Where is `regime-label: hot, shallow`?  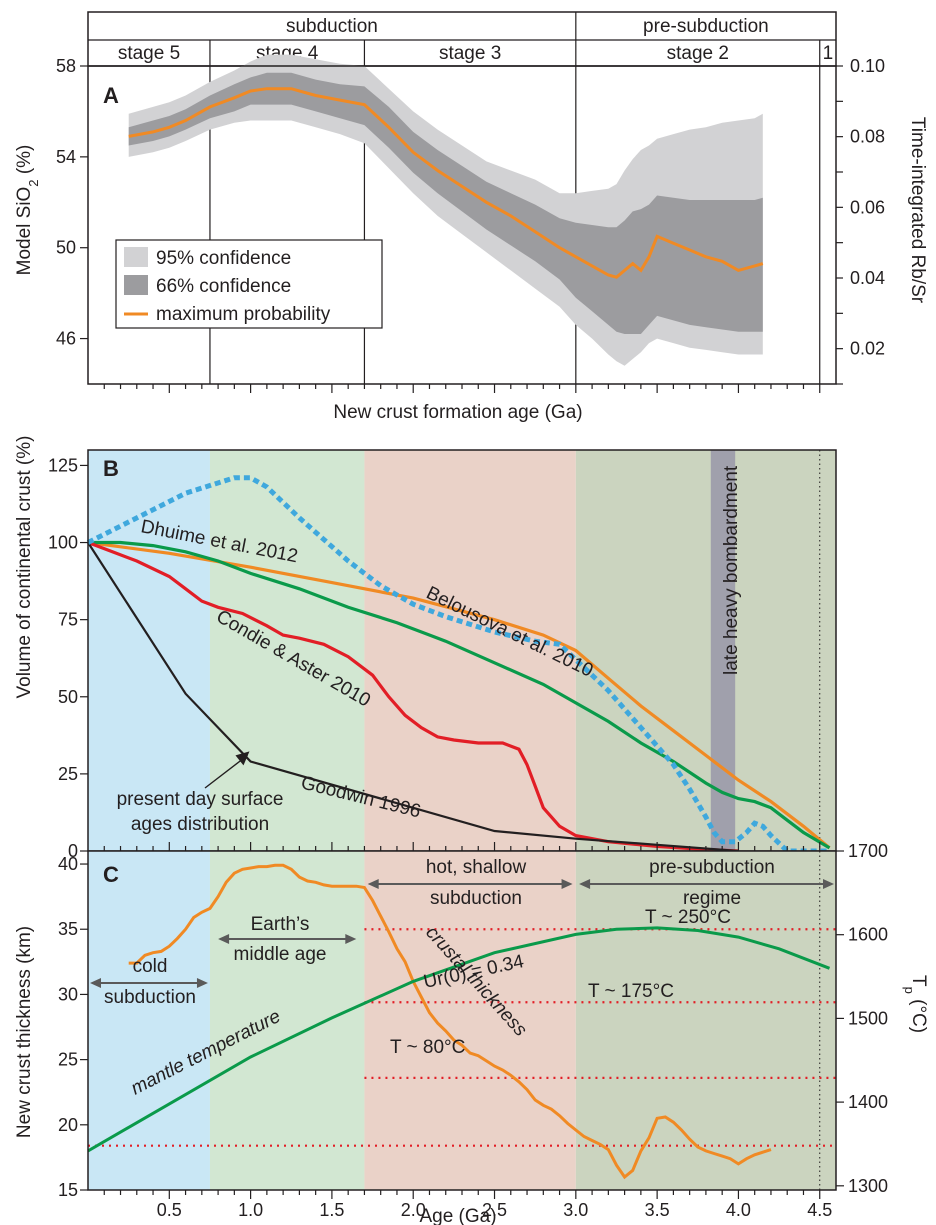 regime-label: hot, shallow is located at coordinates (476, 867).